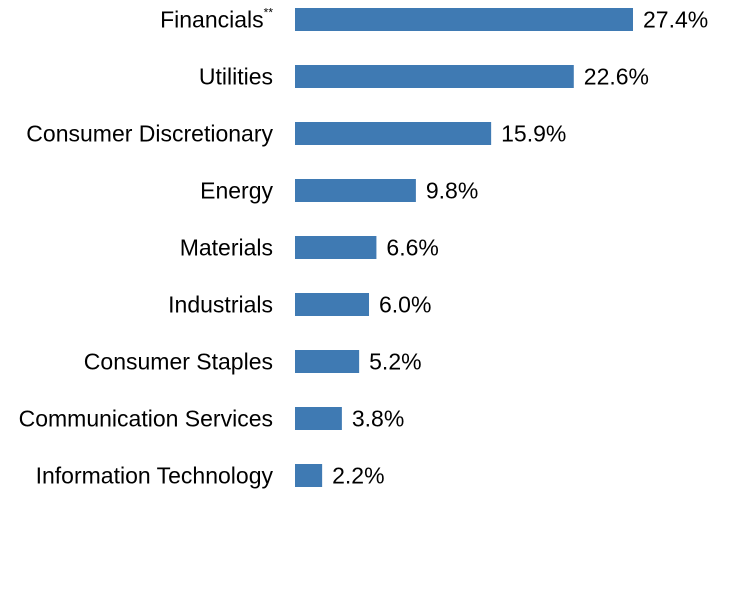 The width and height of the screenshot is (732, 600). Describe the element at coordinates (393, 133) in the screenshot. I see `bar-consumer-discretionary` at that location.